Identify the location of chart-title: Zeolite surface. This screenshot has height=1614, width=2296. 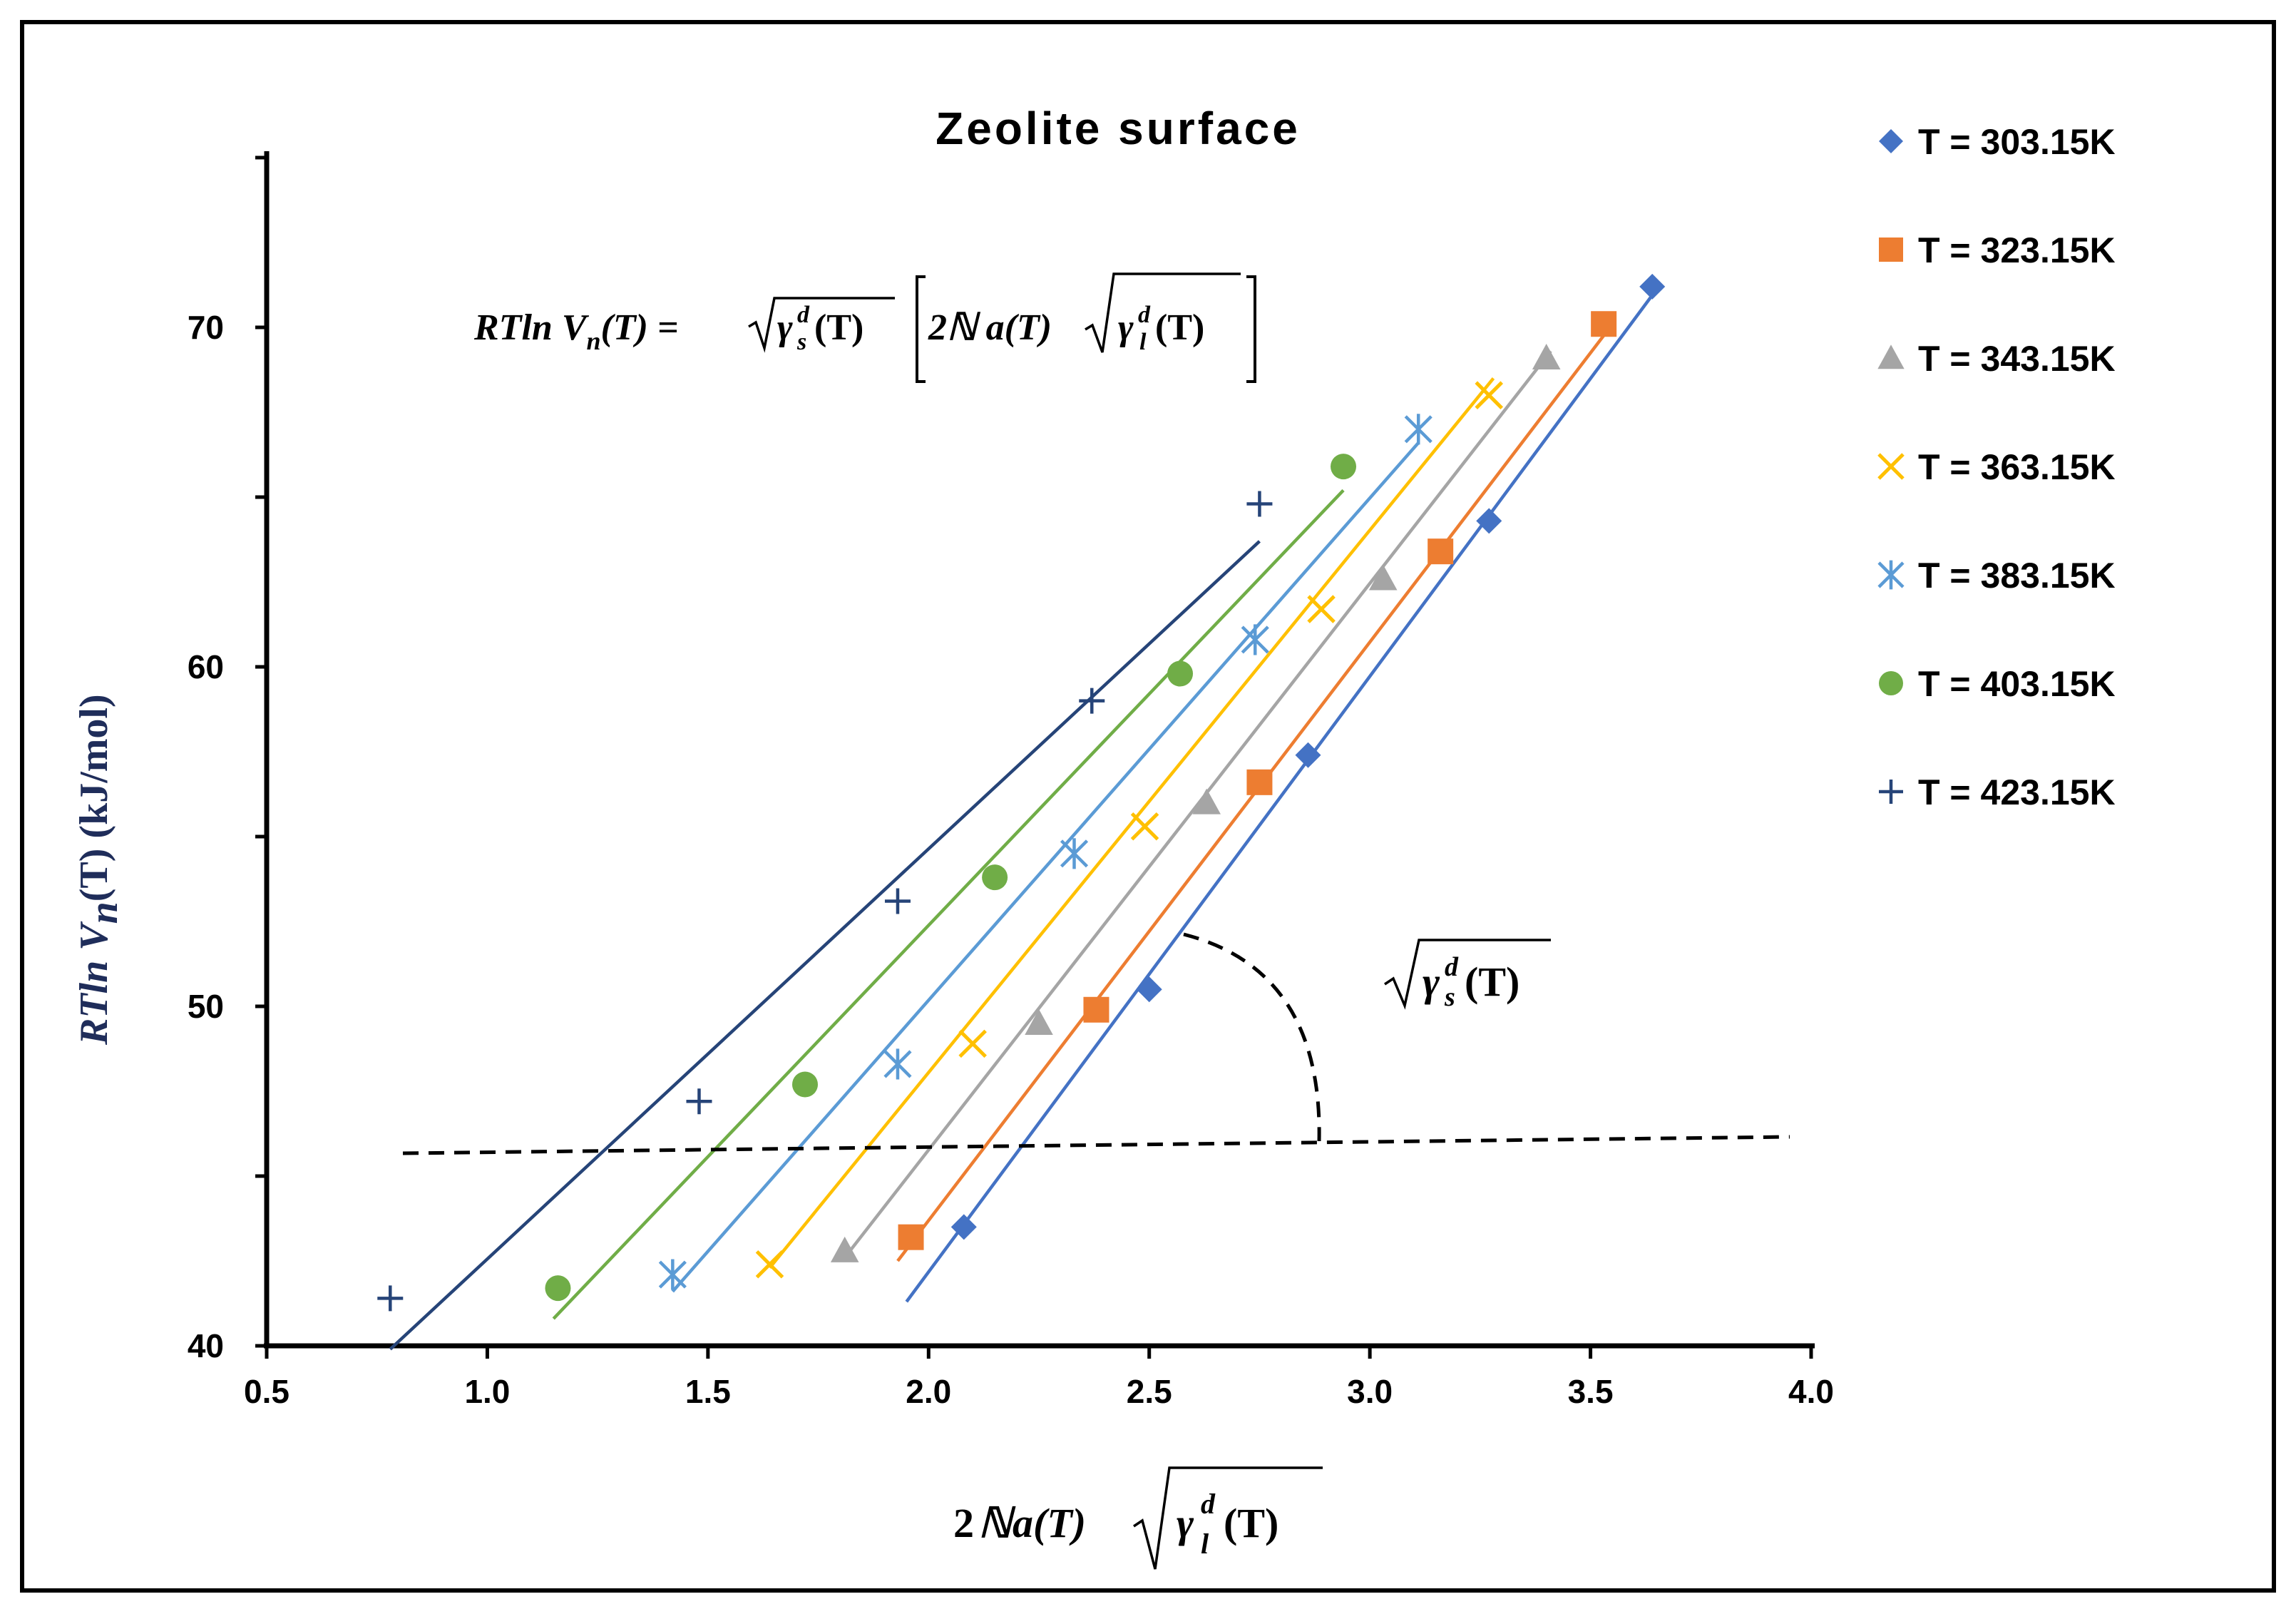
(1118, 129).